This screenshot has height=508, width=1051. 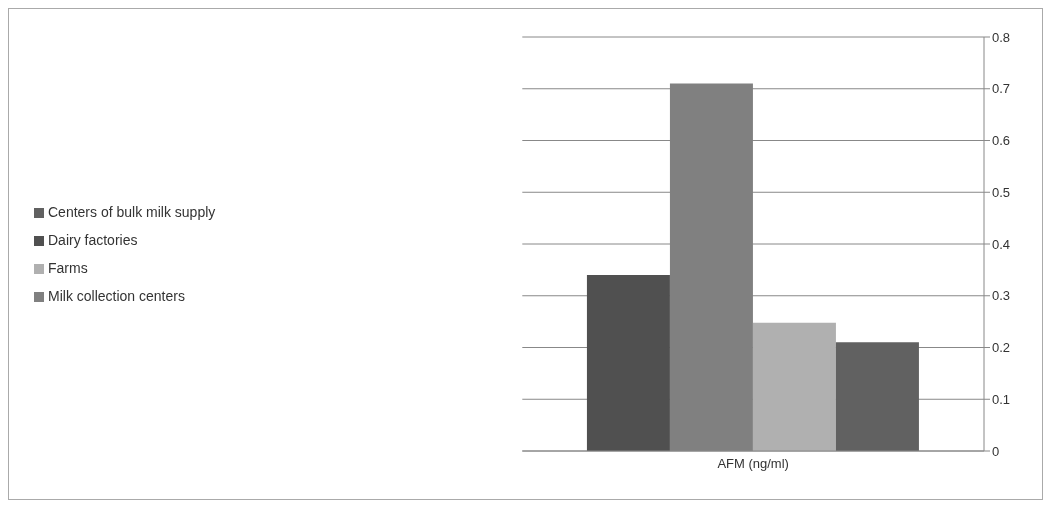 I want to click on y-tick-label: 0.5, so click(x=1001, y=192).